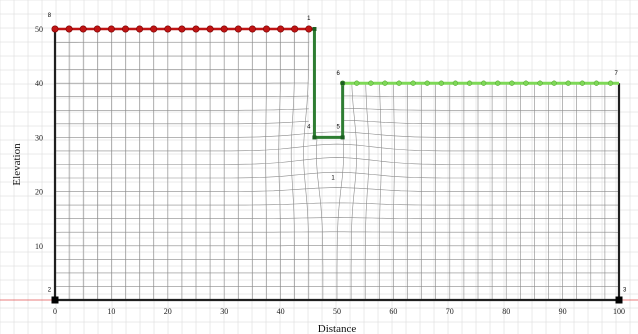 The height and width of the screenshot is (334, 638). What do you see at coordinates (617, 74) in the screenshot?
I see `node-number-label: 7` at bounding box center [617, 74].